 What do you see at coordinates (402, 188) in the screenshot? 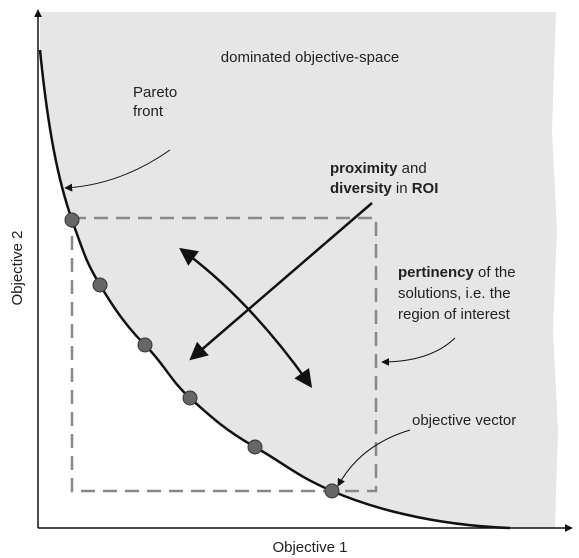
I see `roi-word: in` at bounding box center [402, 188].